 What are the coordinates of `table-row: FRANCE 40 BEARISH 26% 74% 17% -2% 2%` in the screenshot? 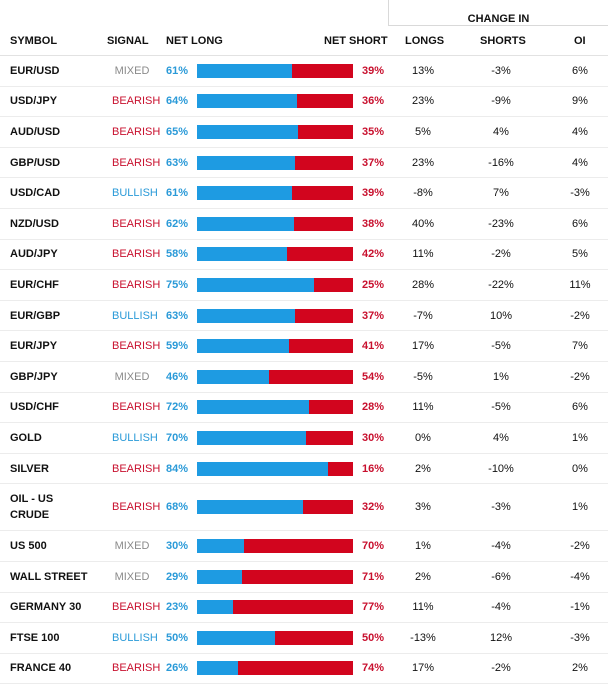 It's located at (304, 669).